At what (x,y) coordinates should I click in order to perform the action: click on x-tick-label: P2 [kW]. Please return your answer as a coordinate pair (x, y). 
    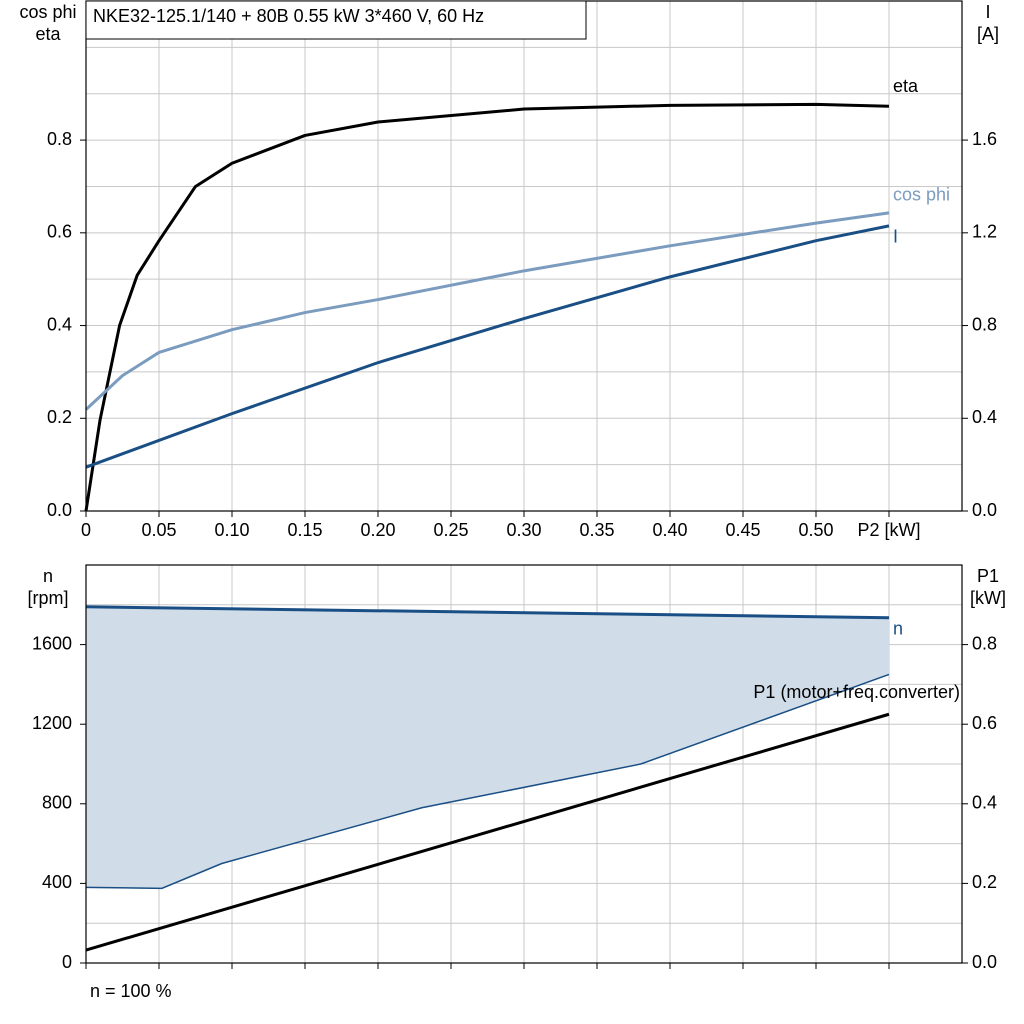
    Looking at the image, I should click on (888, 530).